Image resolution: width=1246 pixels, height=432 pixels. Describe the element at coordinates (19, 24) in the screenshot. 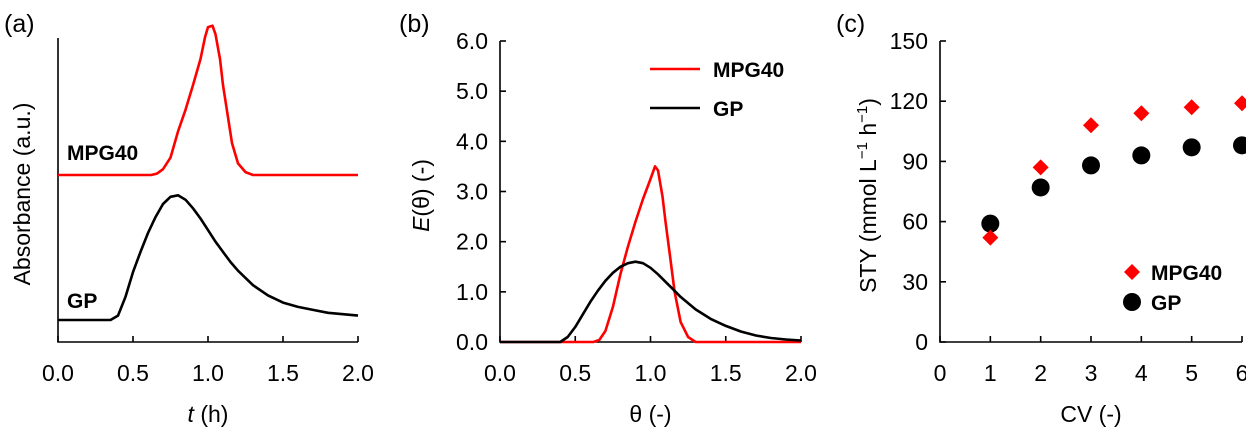

I see `panel-label: (a)` at that location.